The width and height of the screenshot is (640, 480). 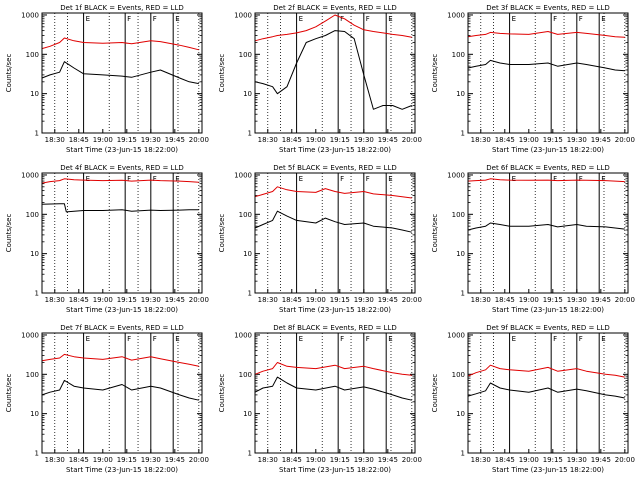 I want to click on chart-title: Det 3f BLACK = Events, RED = LLD, so click(x=547, y=8).